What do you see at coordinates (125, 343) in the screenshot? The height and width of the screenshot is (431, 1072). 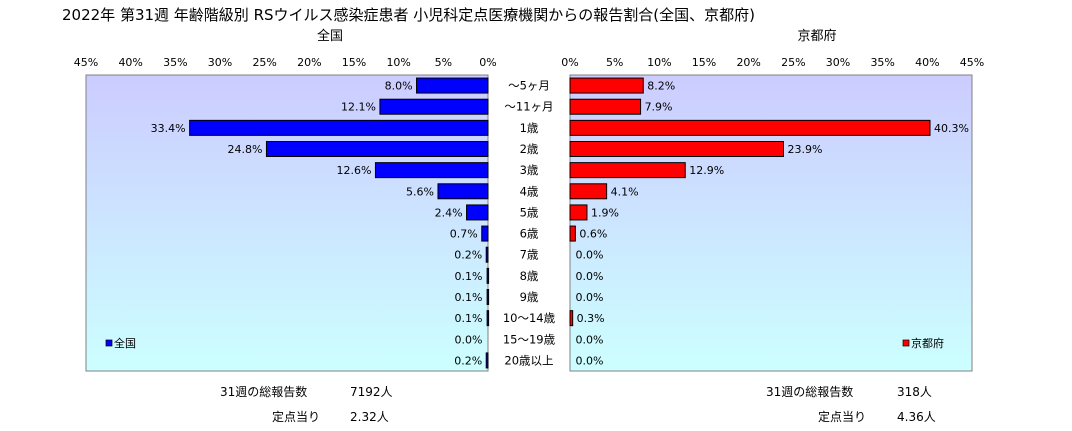 I see `legend-national-label: 全国` at bounding box center [125, 343].